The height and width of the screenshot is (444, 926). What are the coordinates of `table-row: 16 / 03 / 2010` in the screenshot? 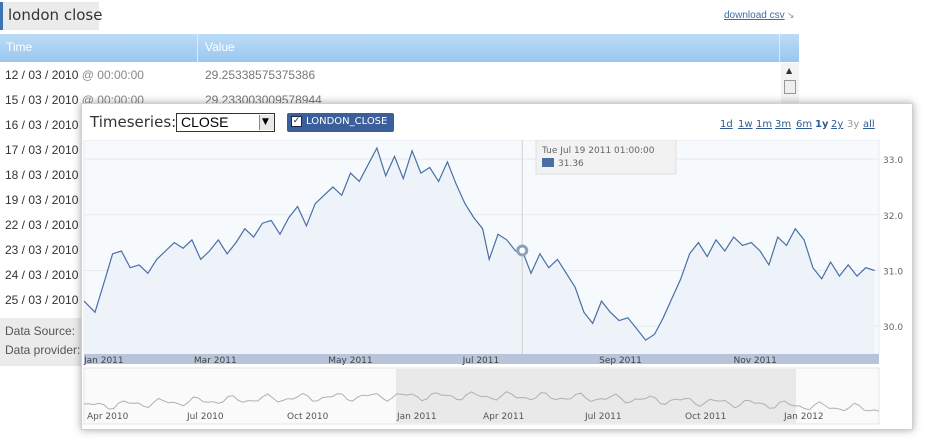 It's located at (42, 125).